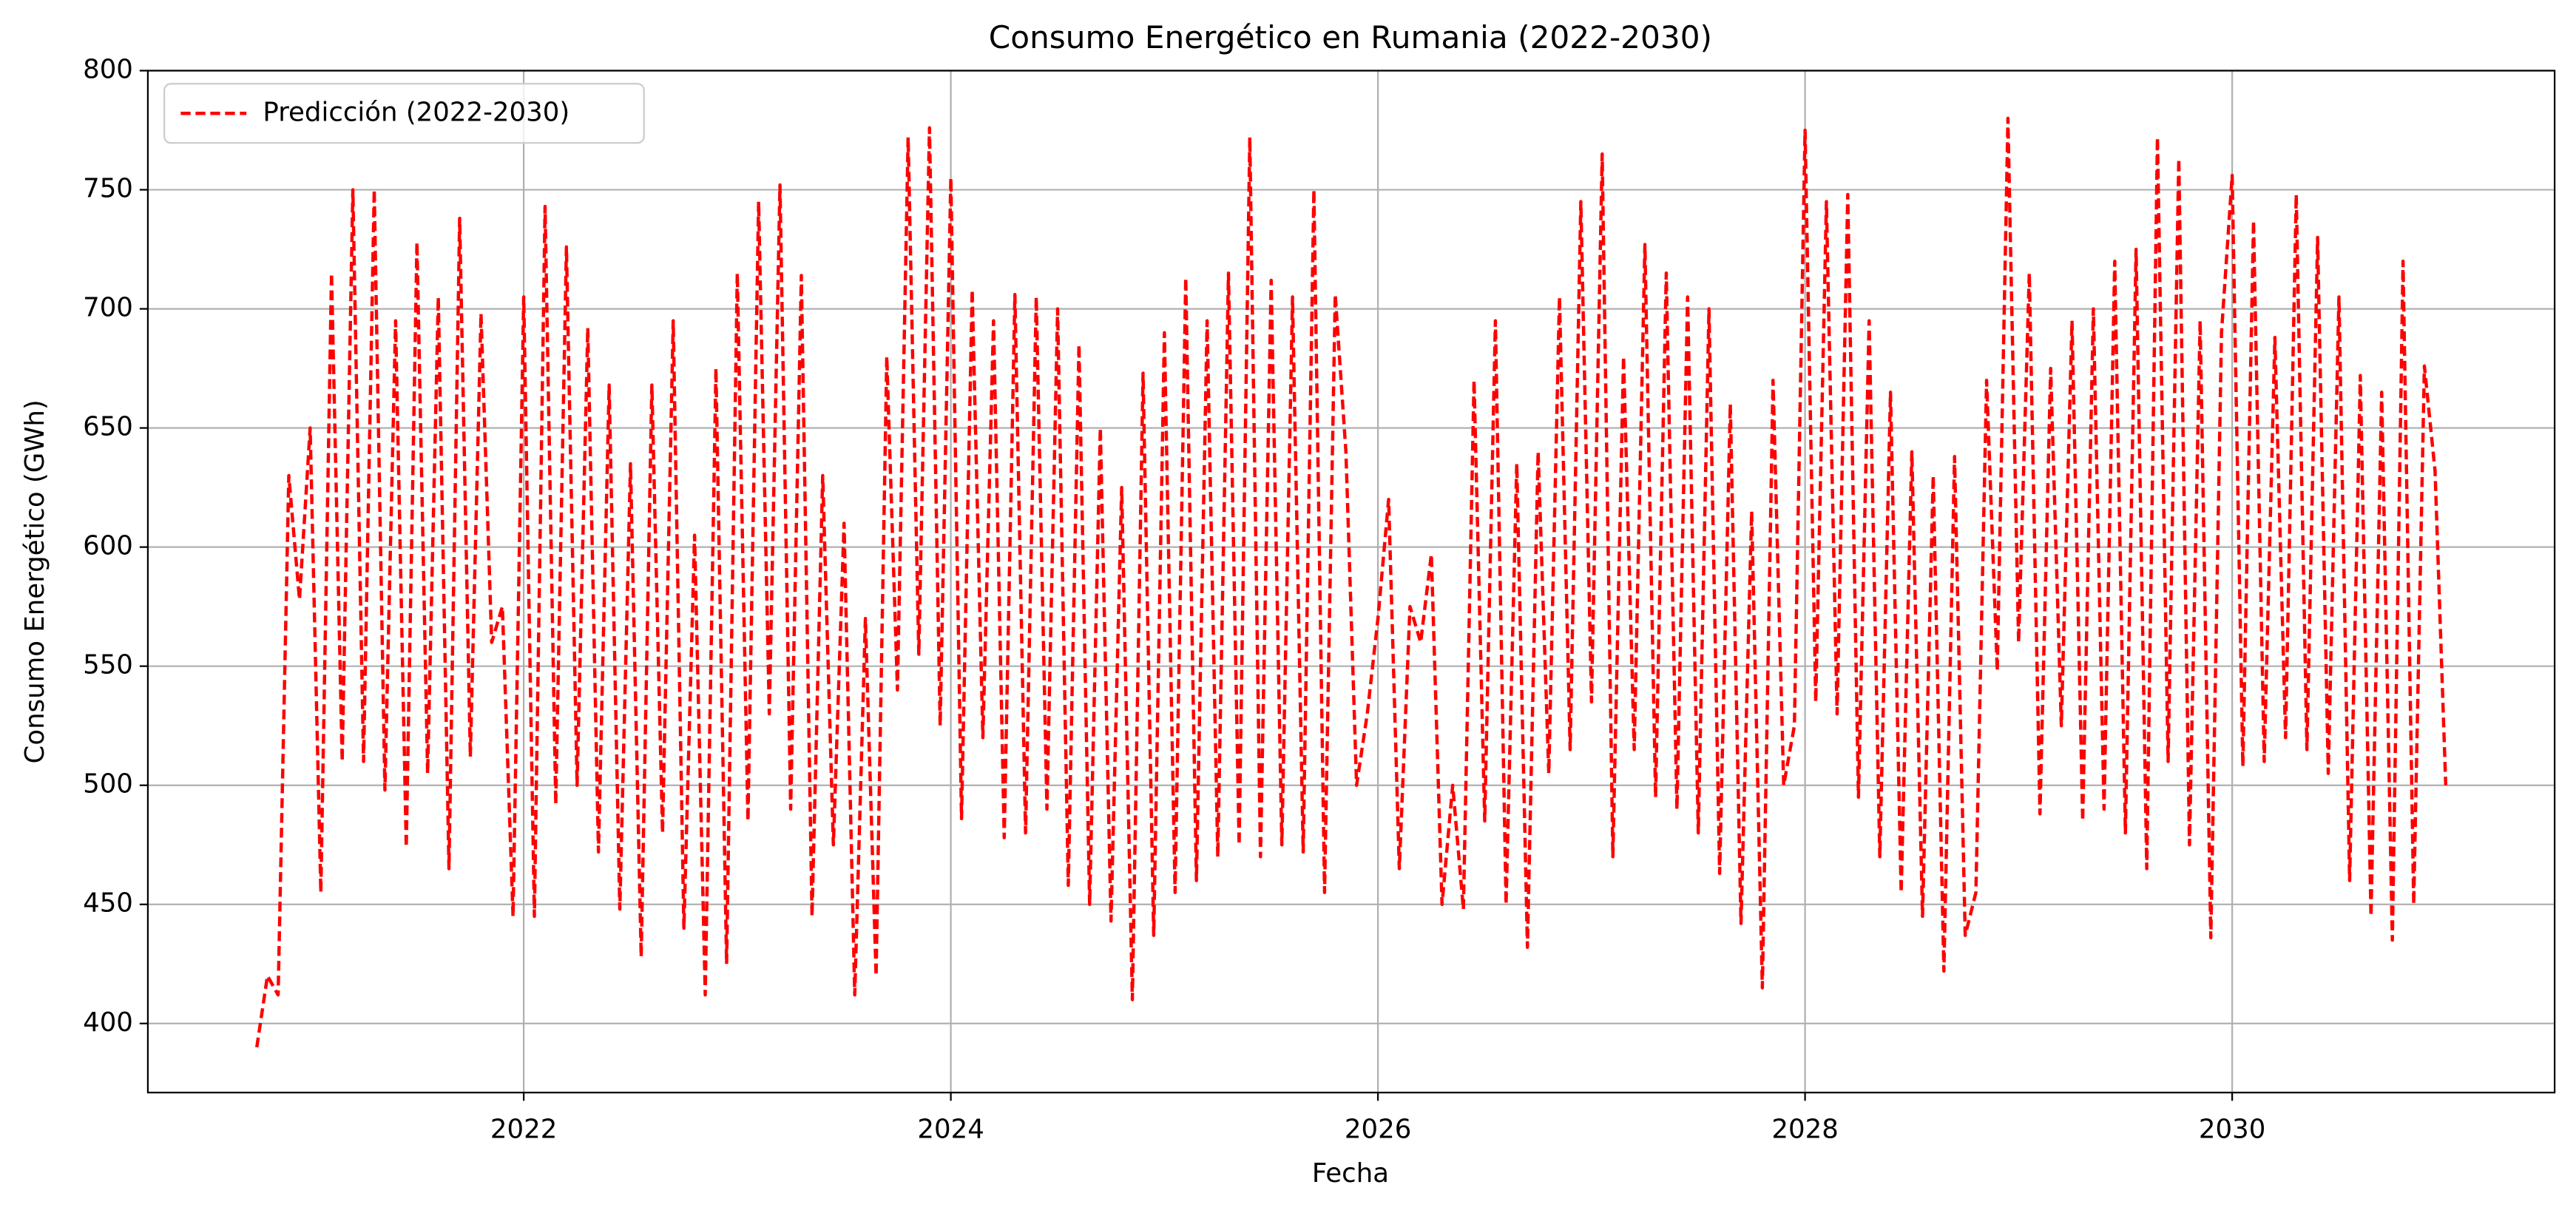  What do you see at coordinates (108, 70) in the screenshot?
I see `y-tick-label: 800` at bounding box center [108, 70].